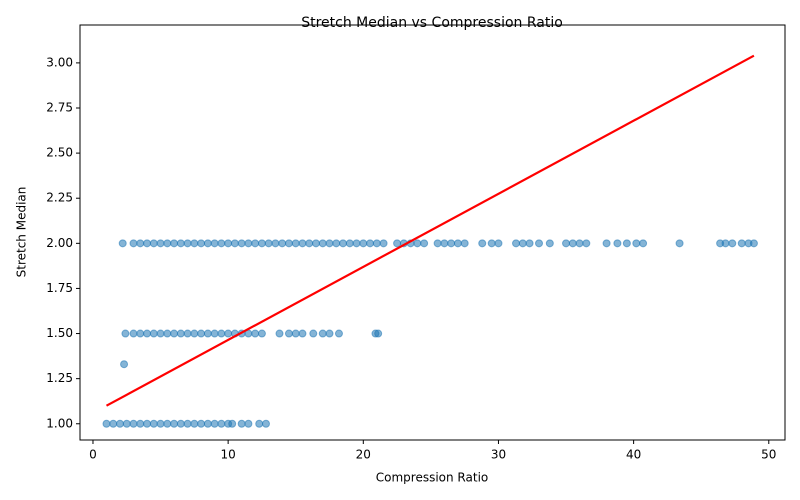 The width and height of the screenshot is (800, 500). Describe the element at coordinates (59, 243) in the screenshot. I see `y-tick-label: 2.00` at that location.